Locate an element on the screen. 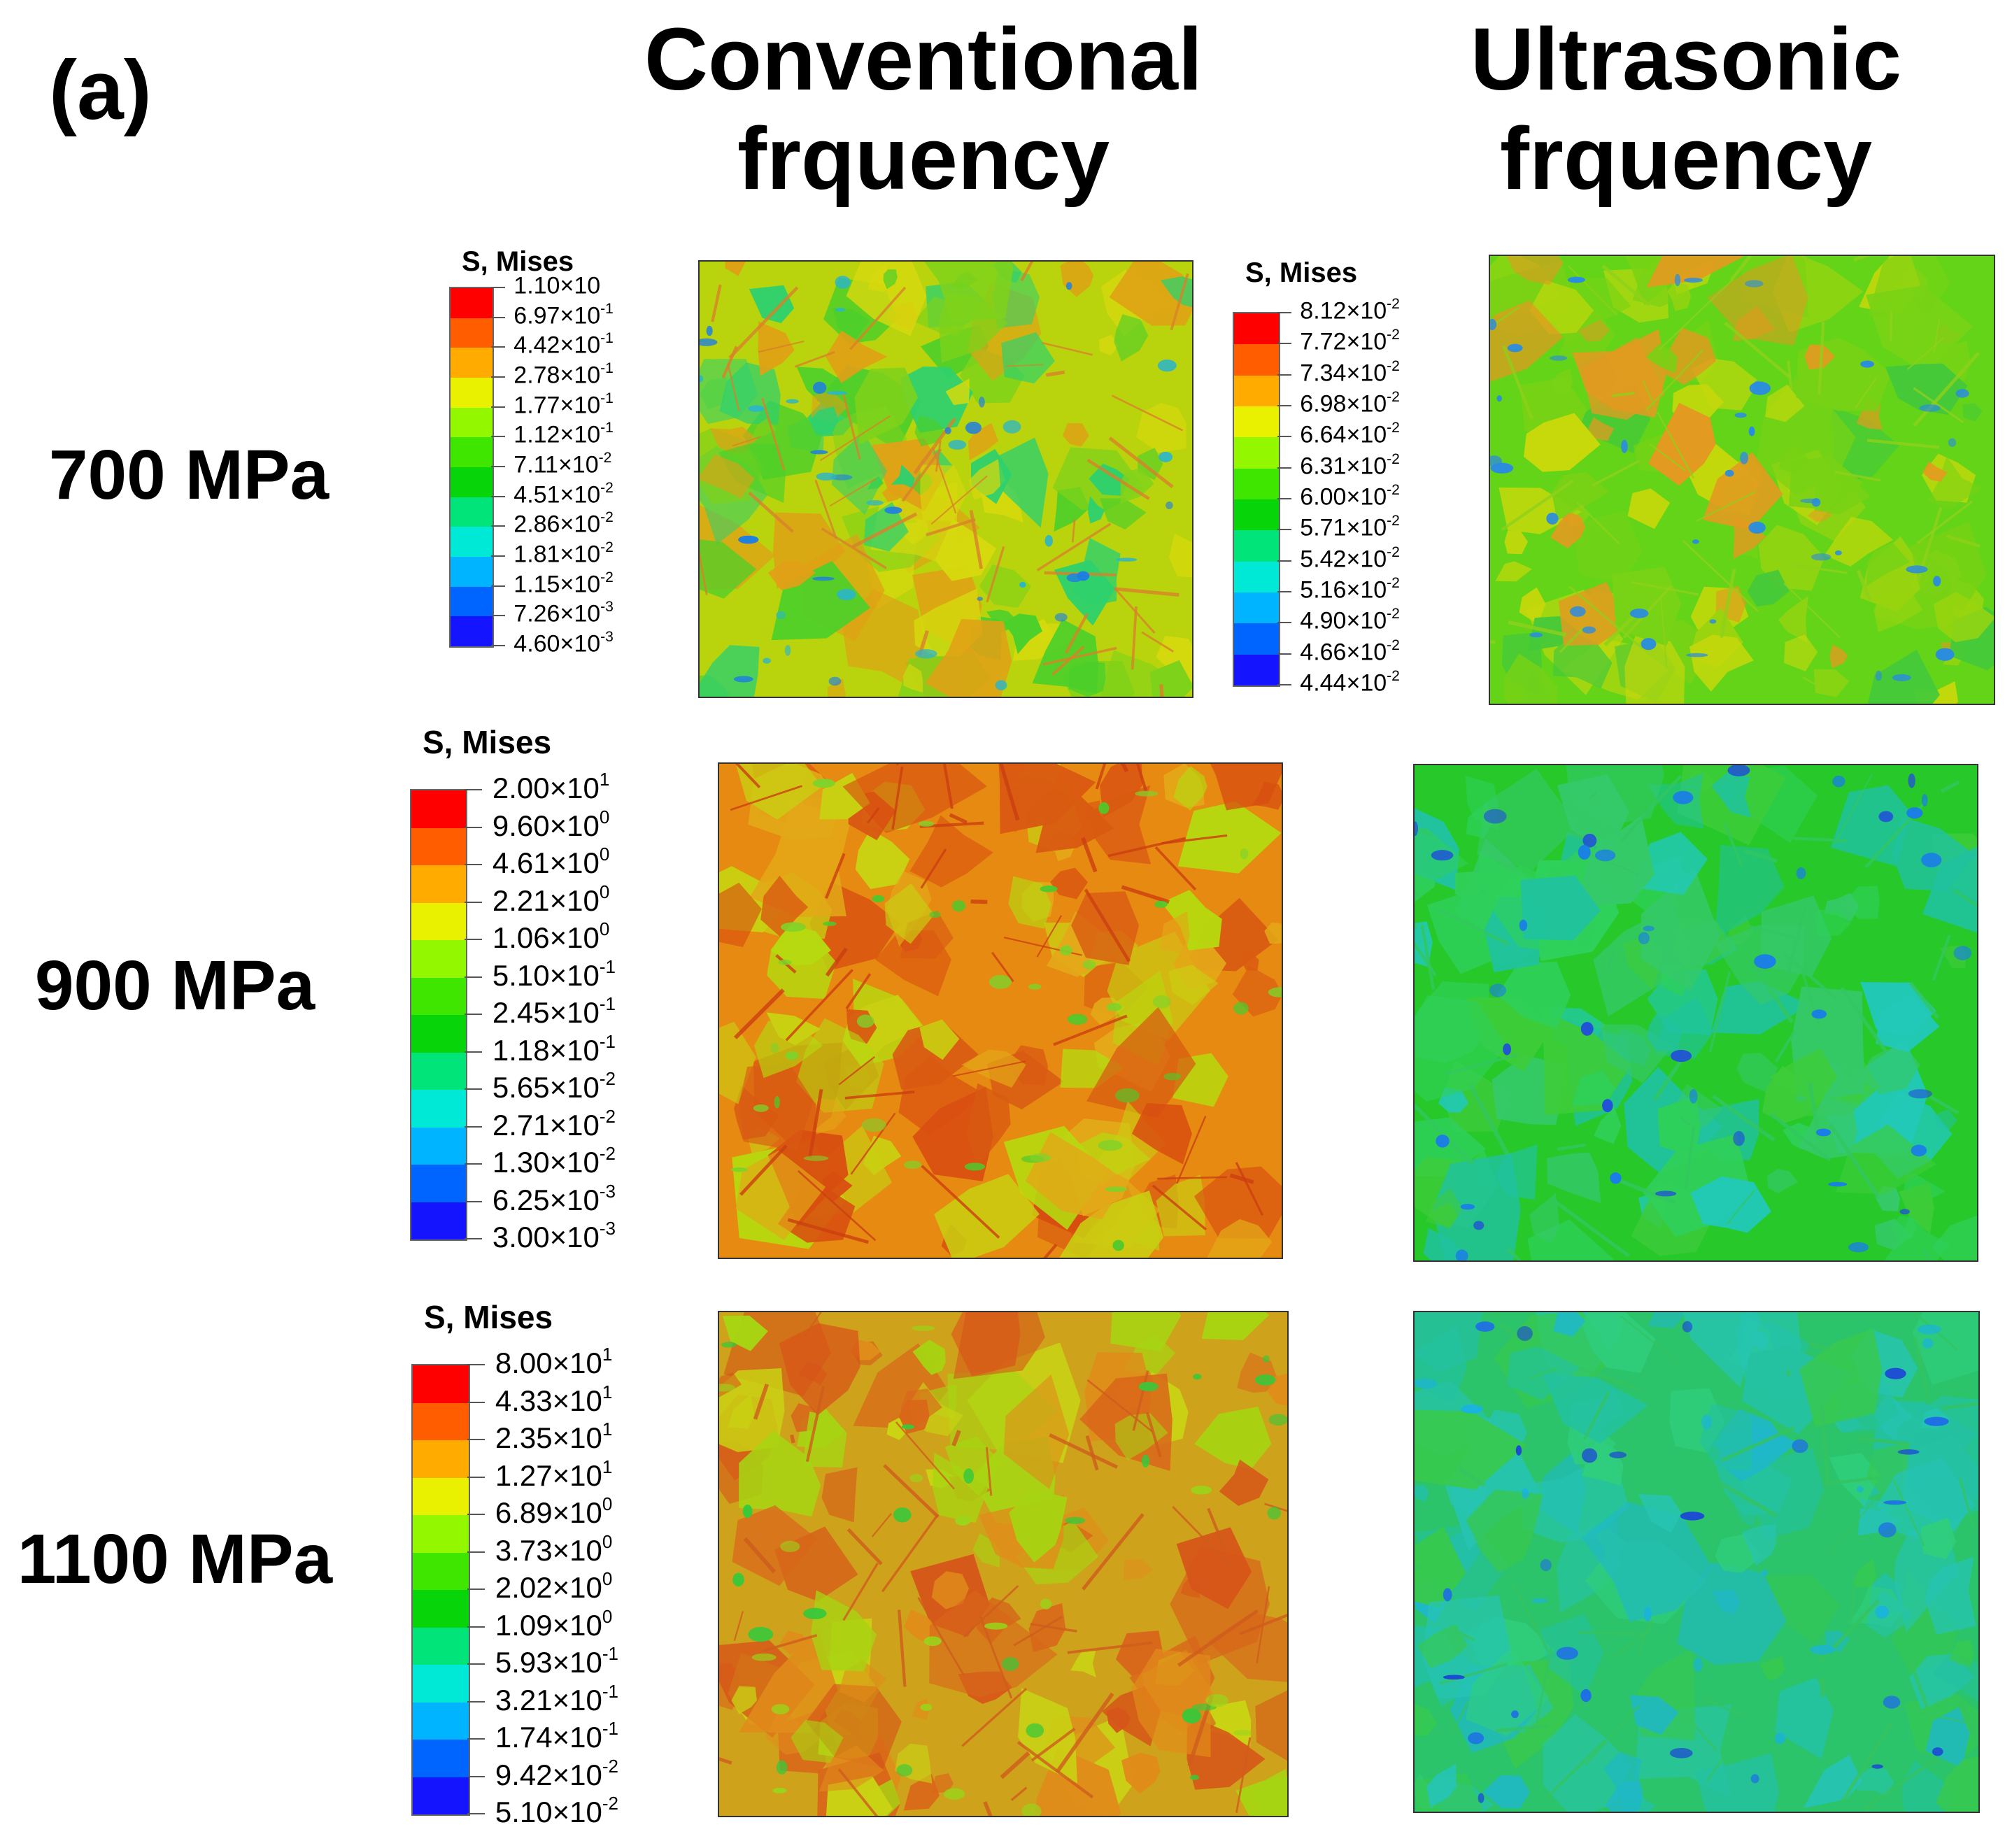  colorbar-tick-label: 6.97×10⁻¹ is located at coordinates (563, 315).